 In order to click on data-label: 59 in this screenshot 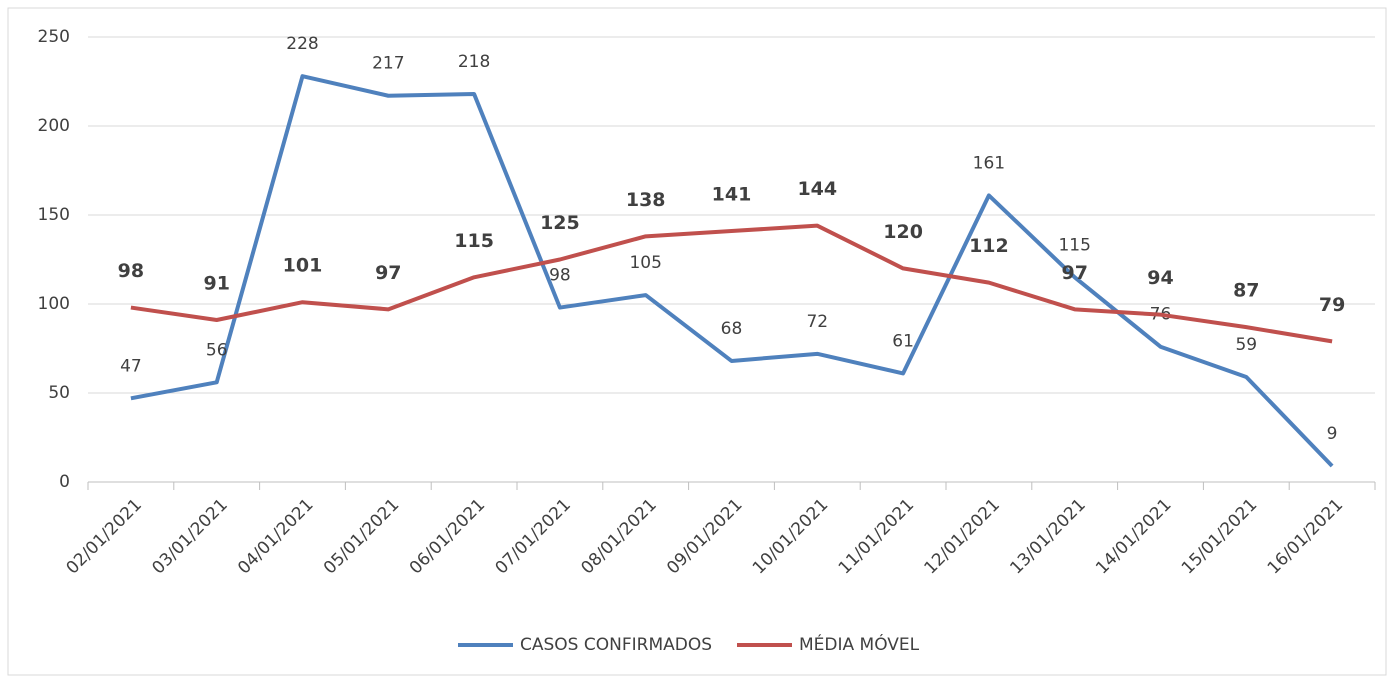, I will do `click(1246, 345)`.